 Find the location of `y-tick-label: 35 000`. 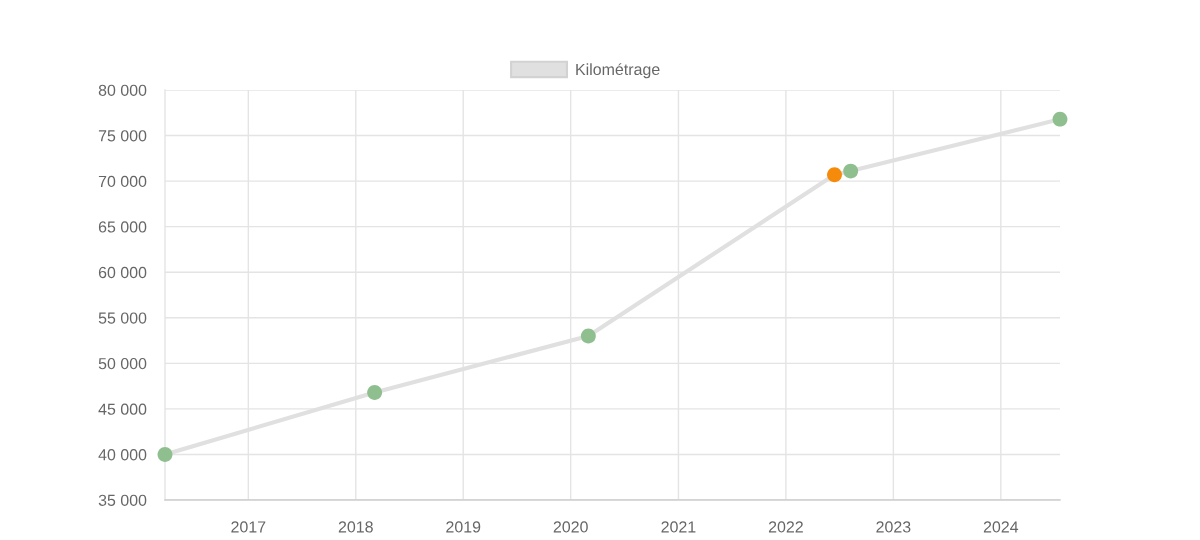

y-tick-label: 35 000 is located at coordinates (122, 500).